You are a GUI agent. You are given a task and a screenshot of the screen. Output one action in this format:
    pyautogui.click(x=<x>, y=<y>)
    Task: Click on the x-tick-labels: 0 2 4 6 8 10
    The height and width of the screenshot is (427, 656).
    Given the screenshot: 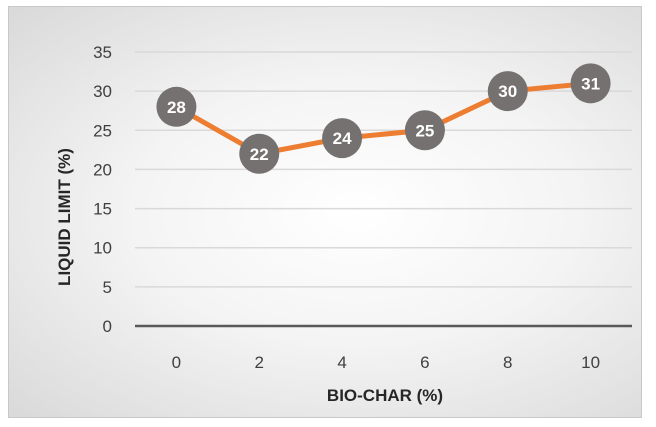 What is the action you would take?
    pyautogui.click(x=386, y=362)
    